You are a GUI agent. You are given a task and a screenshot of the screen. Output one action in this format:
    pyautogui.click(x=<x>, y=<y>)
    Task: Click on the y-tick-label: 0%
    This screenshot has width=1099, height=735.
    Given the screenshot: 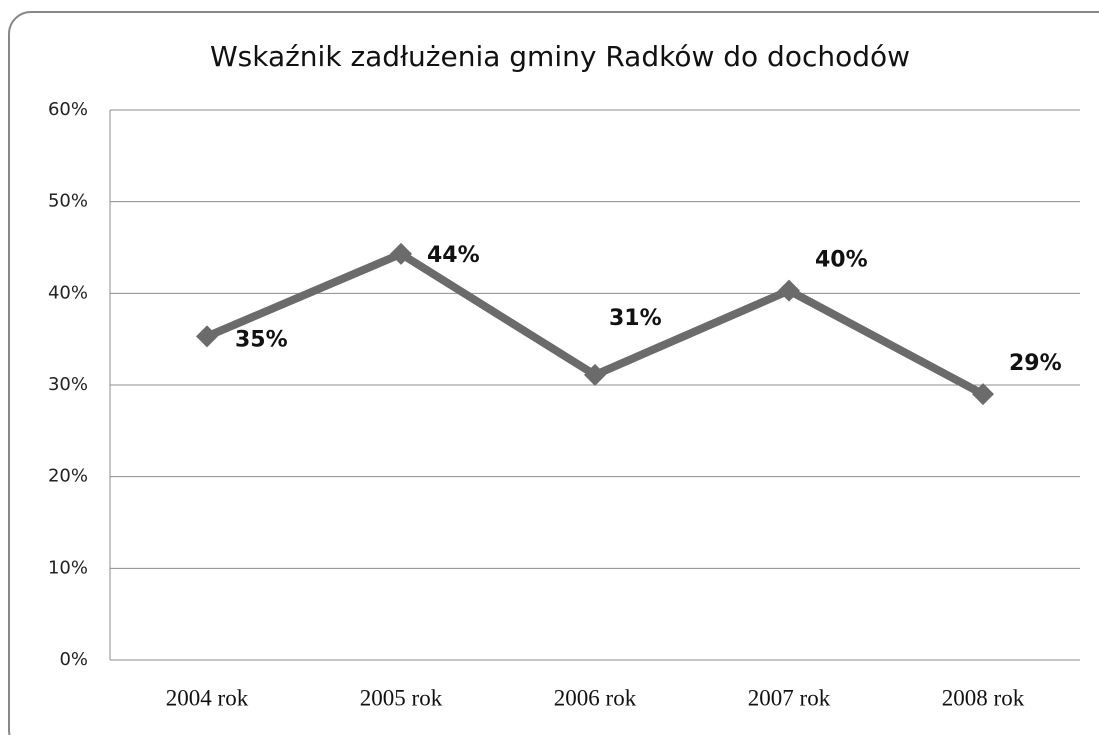 What is the action you would take?
    pyautogui.click(x=73, y=659)
    